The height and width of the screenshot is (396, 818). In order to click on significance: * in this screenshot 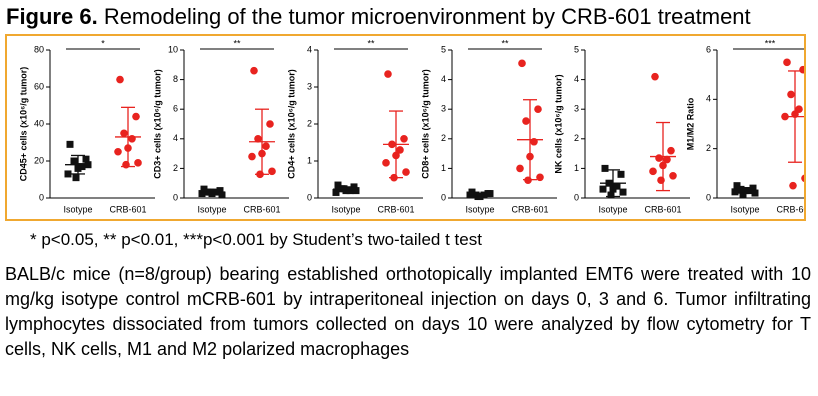, I will do `click(103, 43)`.